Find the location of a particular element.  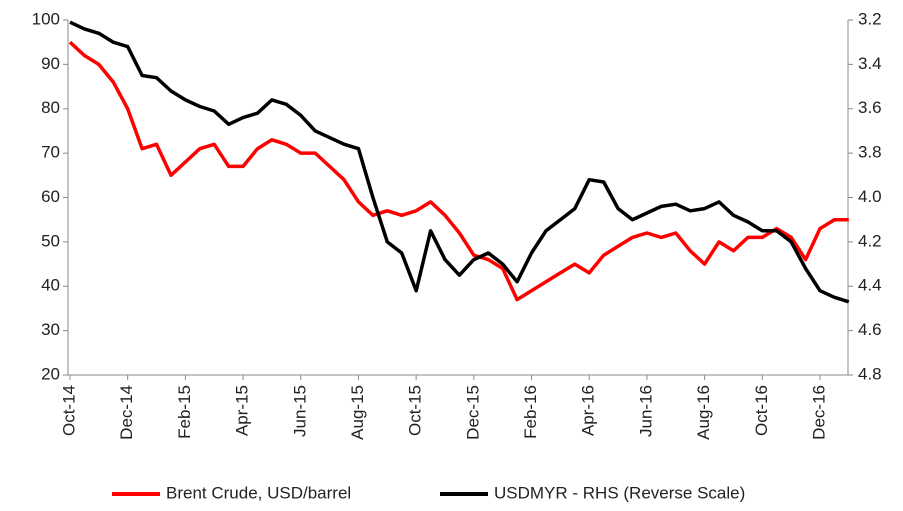

x-tick-label: Apr-16 is located at coordinates (588, 410).